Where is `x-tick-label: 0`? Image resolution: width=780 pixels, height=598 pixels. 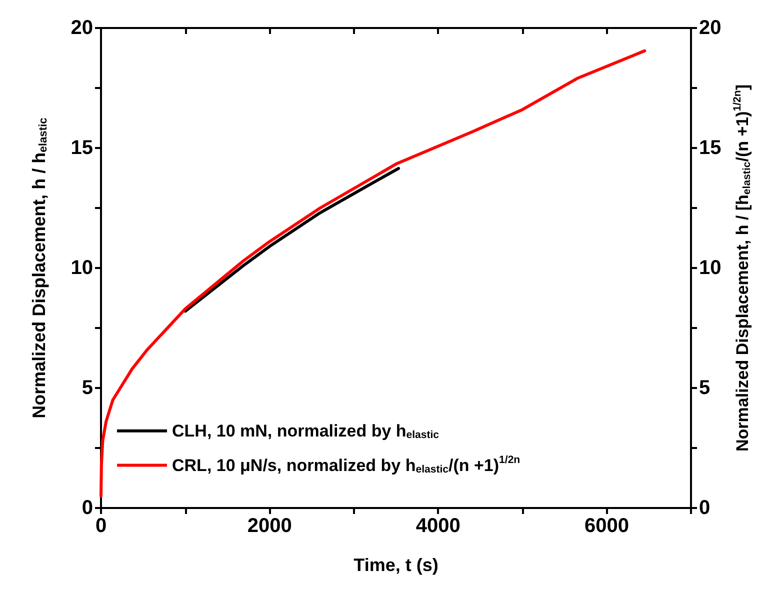
x-tick-label: 0 is located at coordinates (101, 526).